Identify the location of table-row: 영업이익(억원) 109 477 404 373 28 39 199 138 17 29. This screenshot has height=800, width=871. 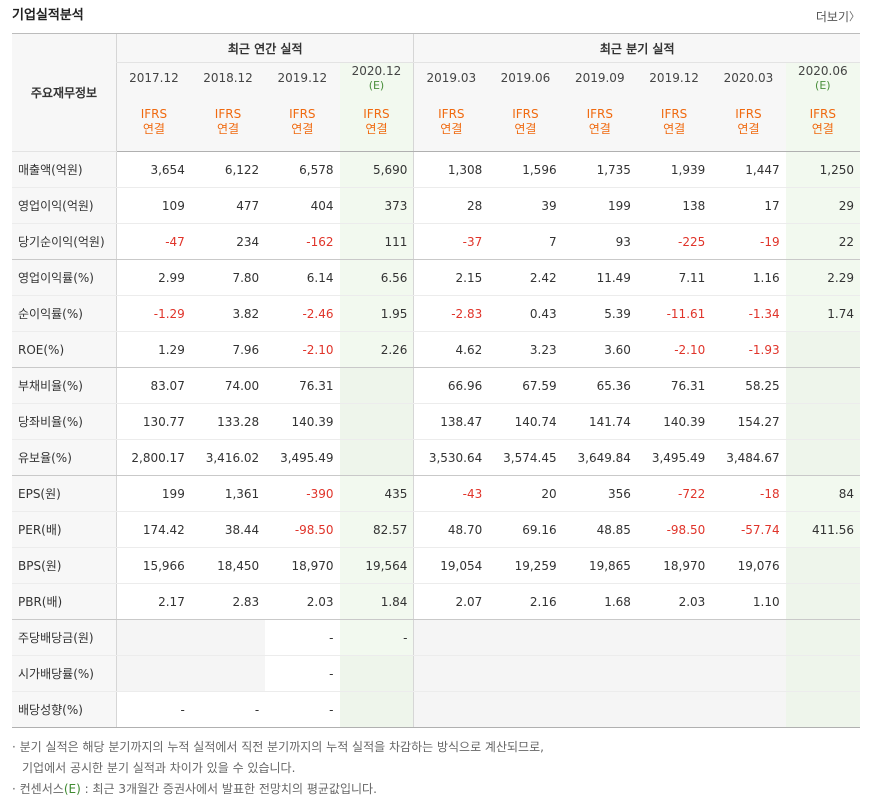
(436, 205).